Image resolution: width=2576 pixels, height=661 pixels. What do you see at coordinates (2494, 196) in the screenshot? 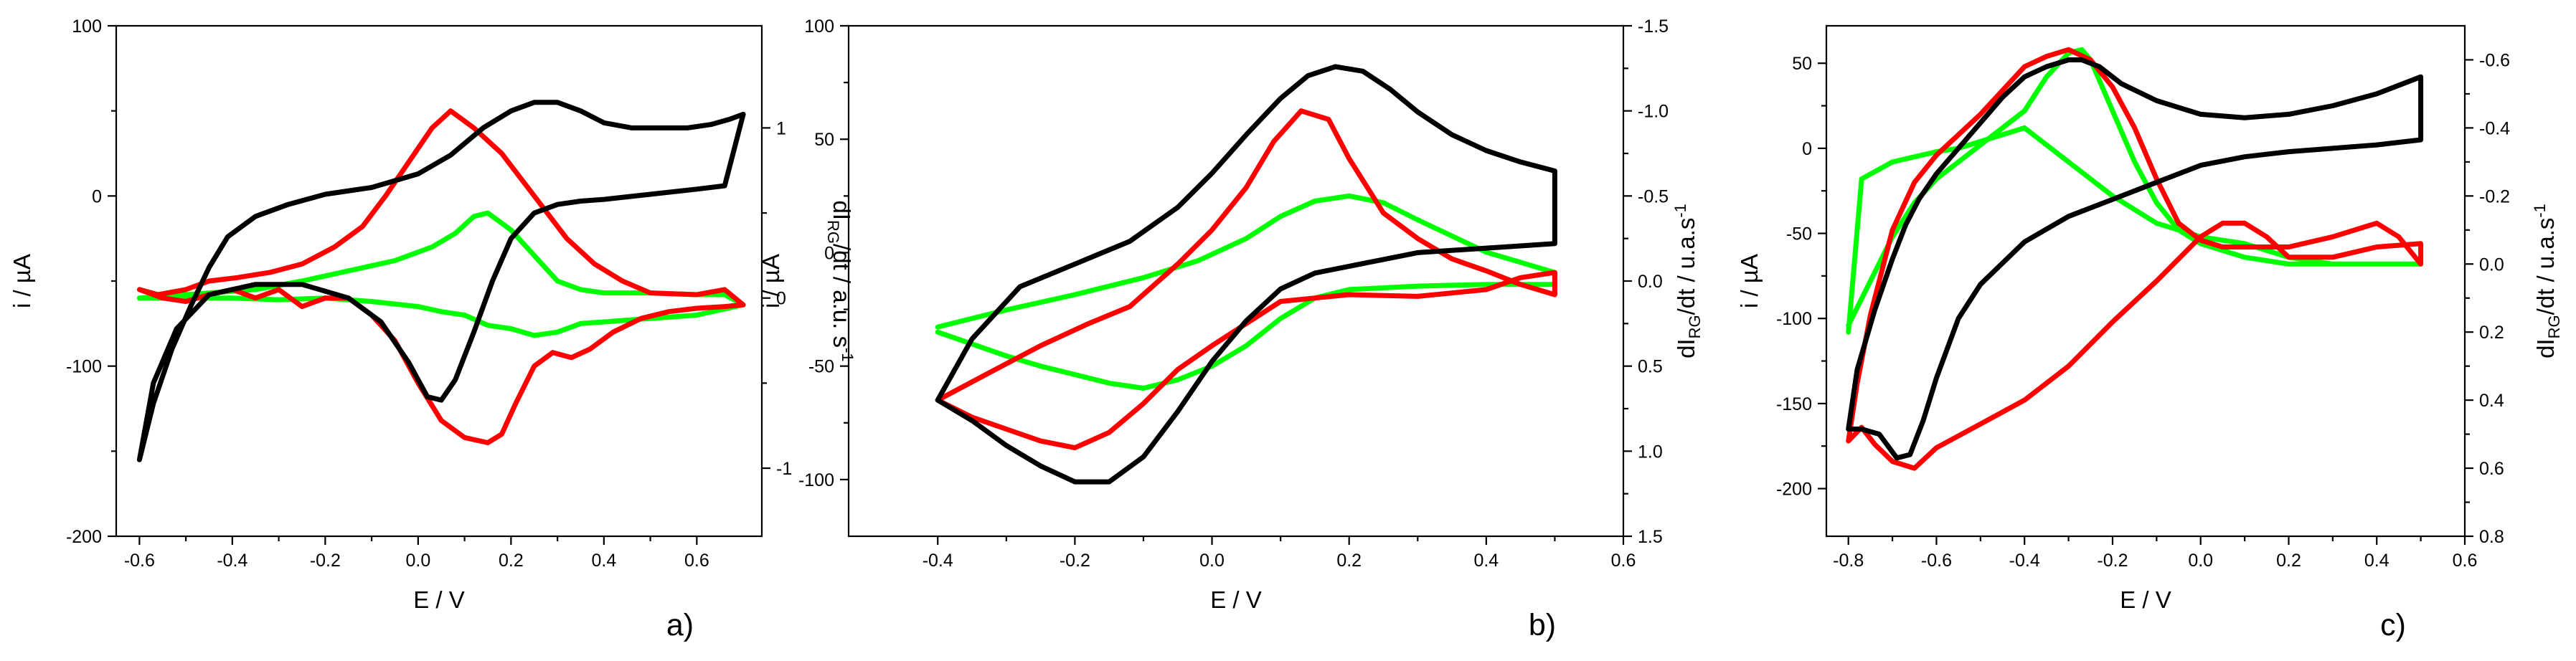
I see `y2-tick-label: -0.2` at bounding box center [2494, 196].